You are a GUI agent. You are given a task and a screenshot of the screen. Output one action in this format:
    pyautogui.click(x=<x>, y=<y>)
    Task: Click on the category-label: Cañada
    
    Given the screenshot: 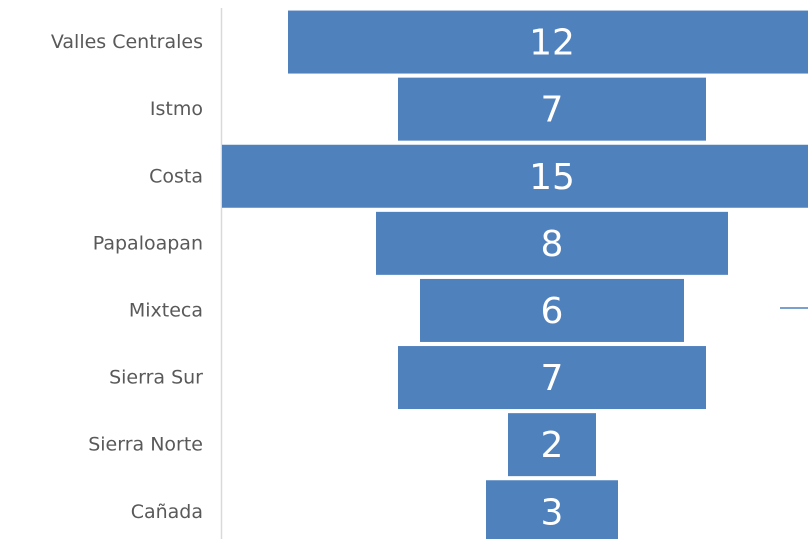 What is the action you would take?
    pyautogui.click(x=167, y=512)
    